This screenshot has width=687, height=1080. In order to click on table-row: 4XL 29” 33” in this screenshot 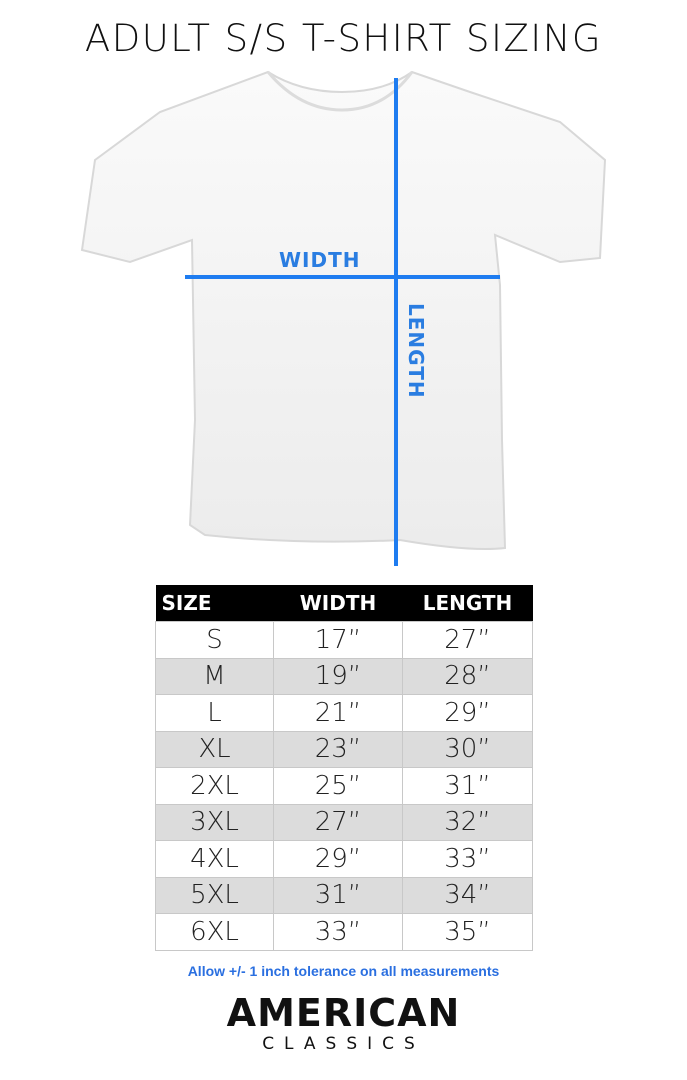, I will do `click(344, 859)`.